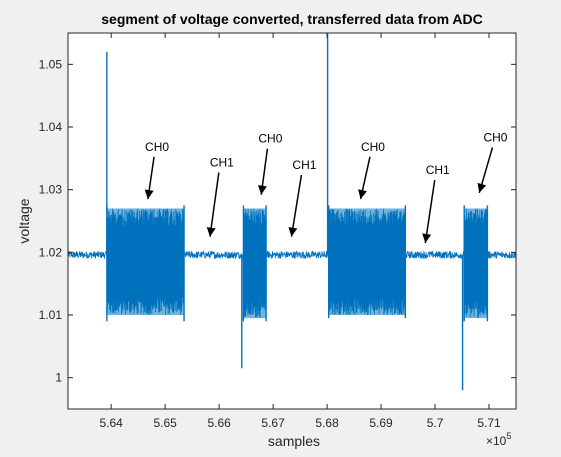 The image size is (561, 457). I want to click on x-tick-label: 5.71, so click(489, 423).